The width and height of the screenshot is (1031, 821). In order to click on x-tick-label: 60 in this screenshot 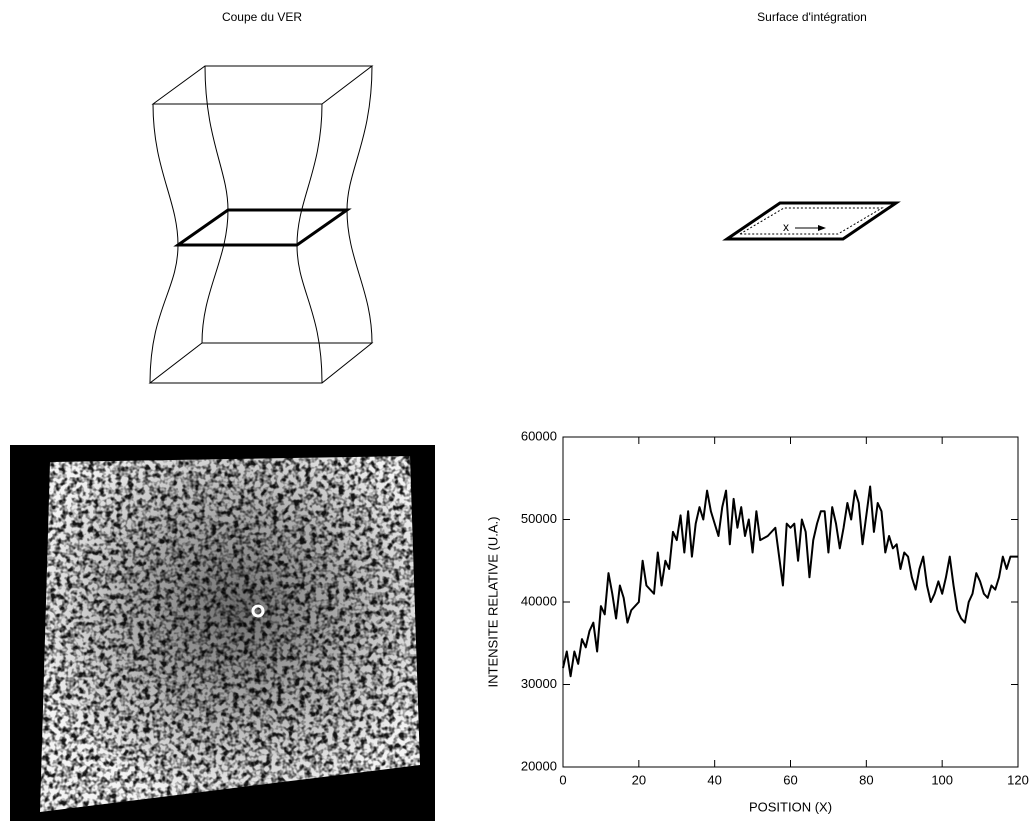, I will do `click(790, 779)`.